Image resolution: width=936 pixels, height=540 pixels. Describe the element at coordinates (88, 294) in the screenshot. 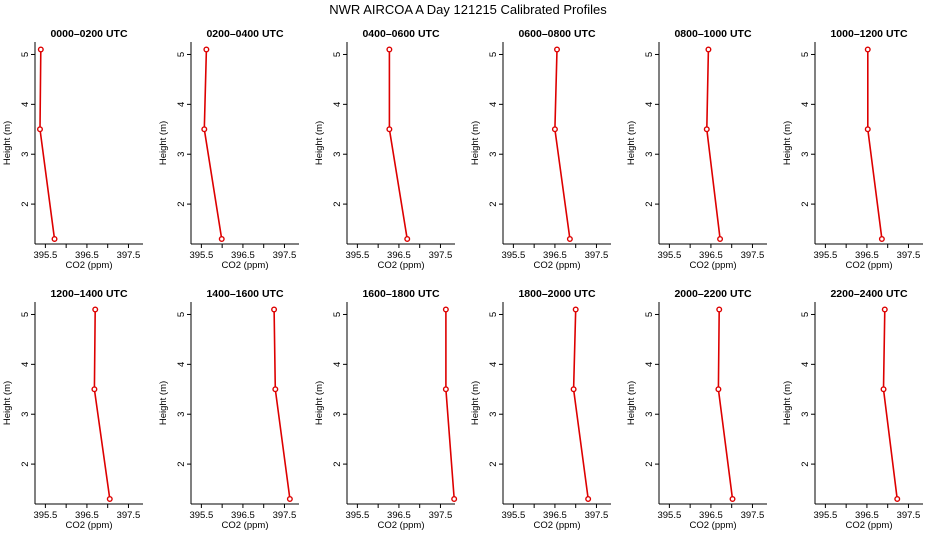

I see `panel-title: 1200–1400 UTC` at that location.